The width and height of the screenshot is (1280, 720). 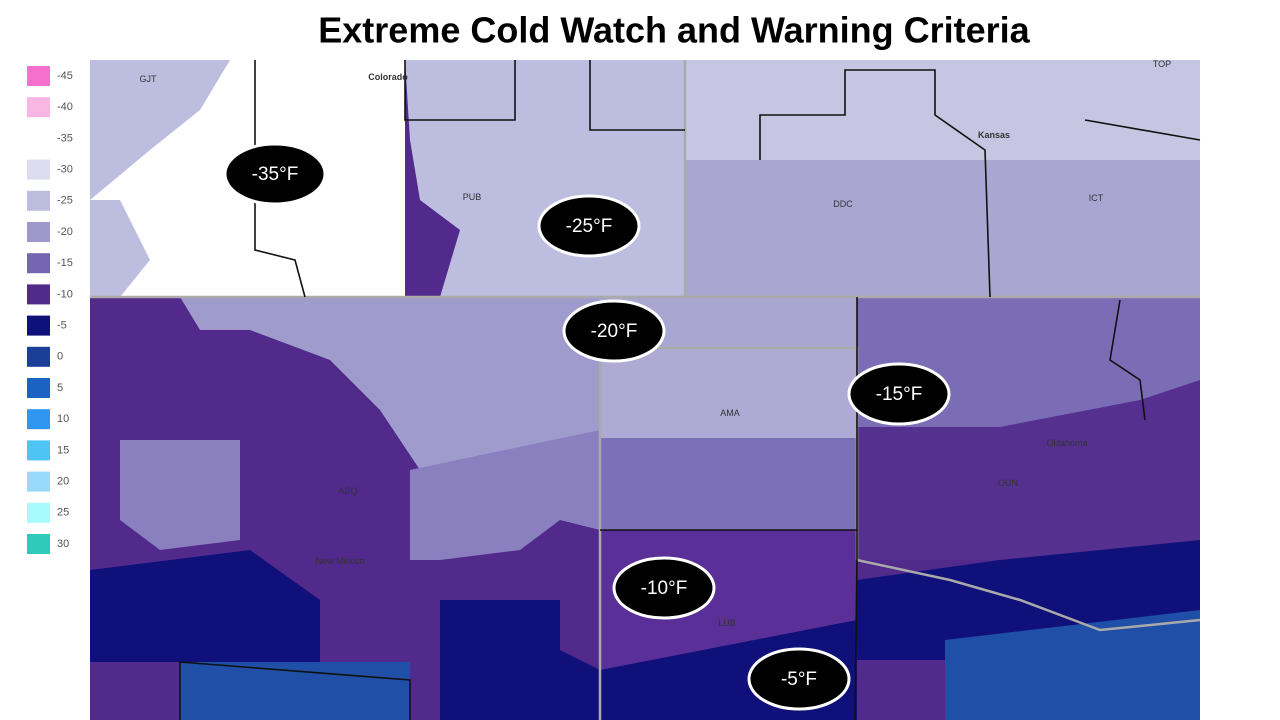 I want to click on title: Extreme Cold Watch and Warning Criteria, so click(x=674, y=30).